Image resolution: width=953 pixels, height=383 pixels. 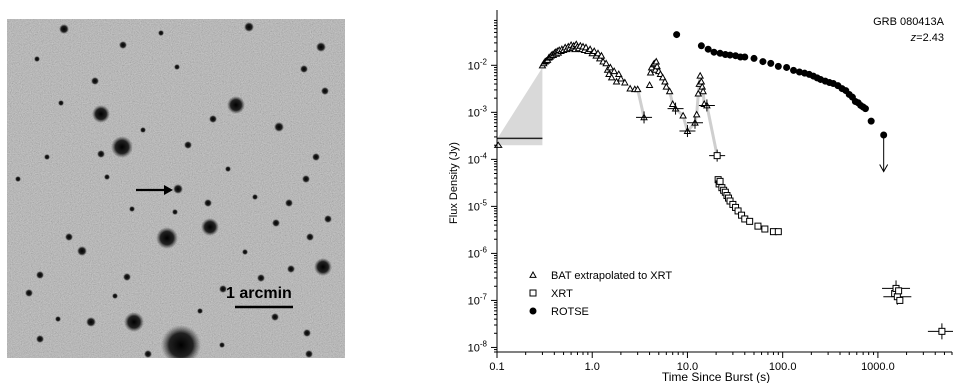 What do you see at coordinates (716, 376) in the screenshot?
I see `x-axis-label: Time Since Burst (s)` at bounding box center [716, 376].